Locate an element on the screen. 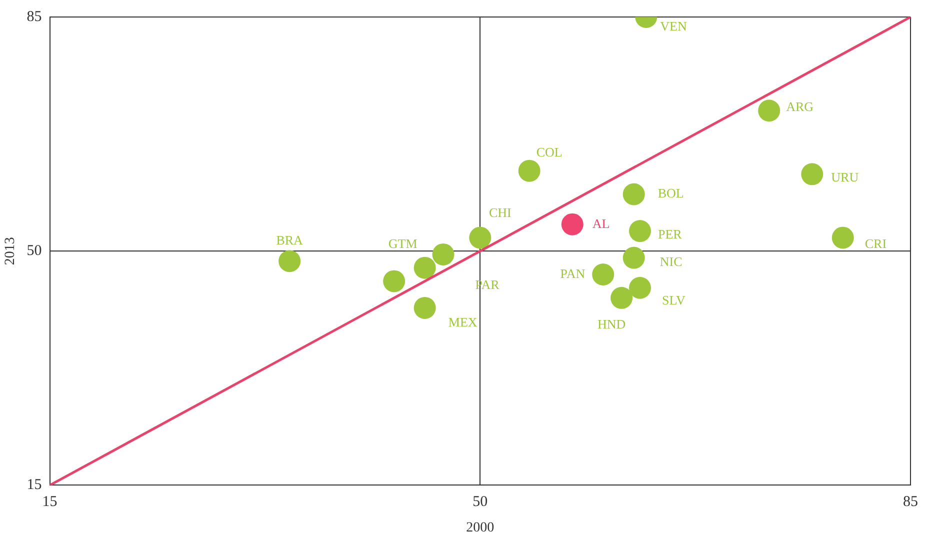 This screenshot has height=538, width=926. y-tick-label: 50 is located at coordinates (34, 251).